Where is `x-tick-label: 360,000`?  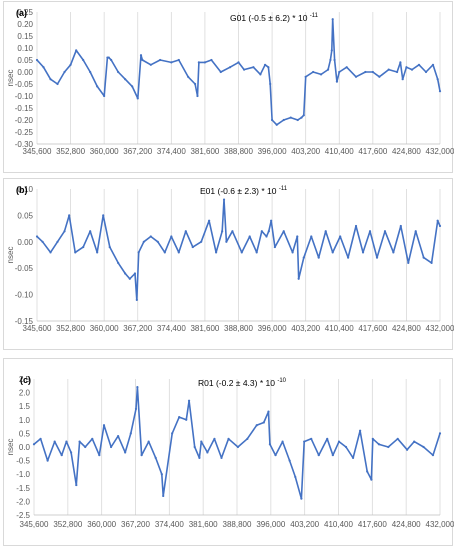 x-tick-label: 360,000 is located at coordinates (104, 151).